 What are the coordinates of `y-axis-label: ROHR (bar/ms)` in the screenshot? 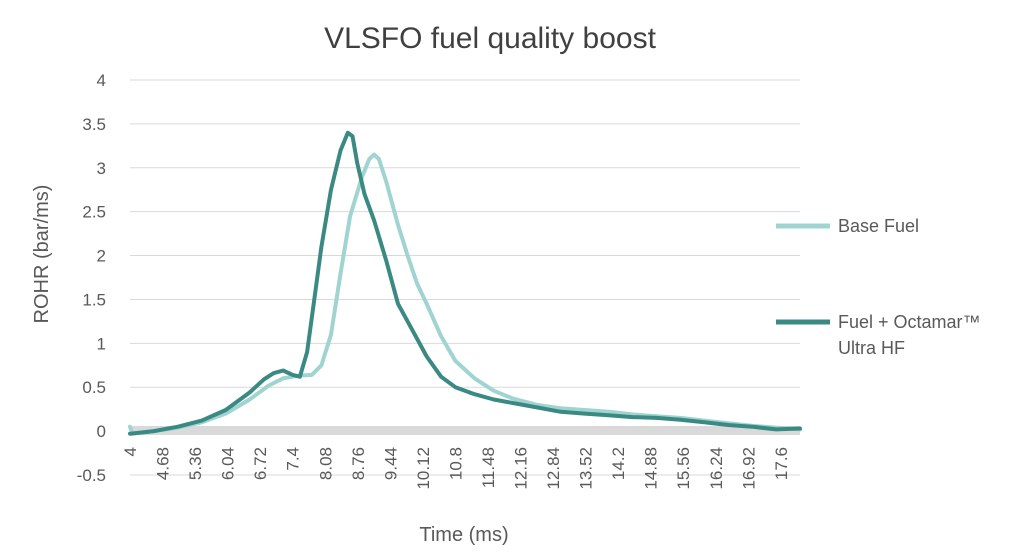 It's located at (42, 254).